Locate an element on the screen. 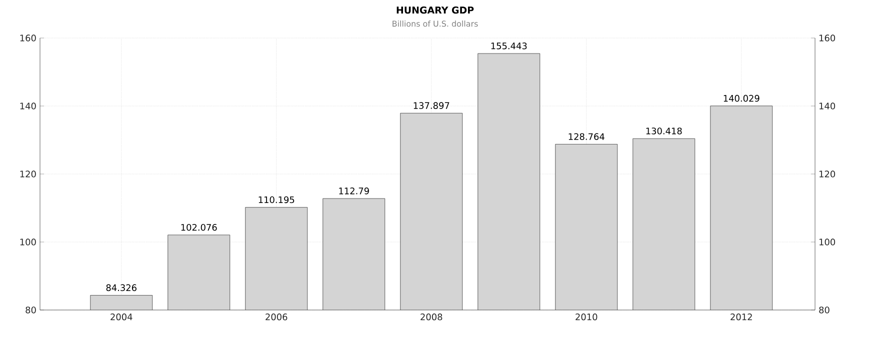  y-tick-label: 140 is located at coordinates (28, 106).